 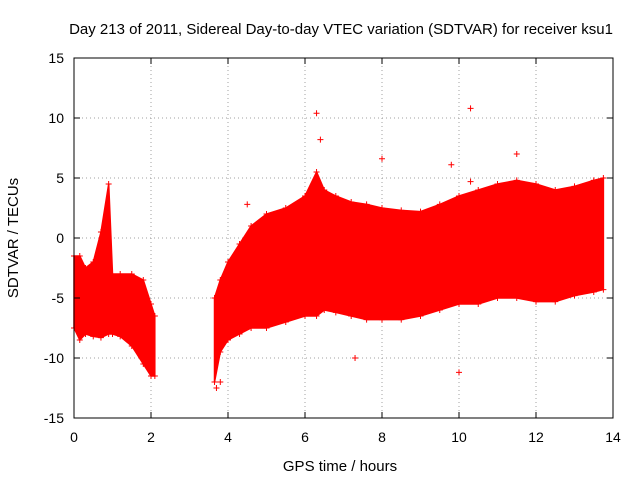 What do you see at coordinates (340, 466) in the screenshot?
I see `x-axis-label: GPS time / hours` at bounding box center [340, 466].